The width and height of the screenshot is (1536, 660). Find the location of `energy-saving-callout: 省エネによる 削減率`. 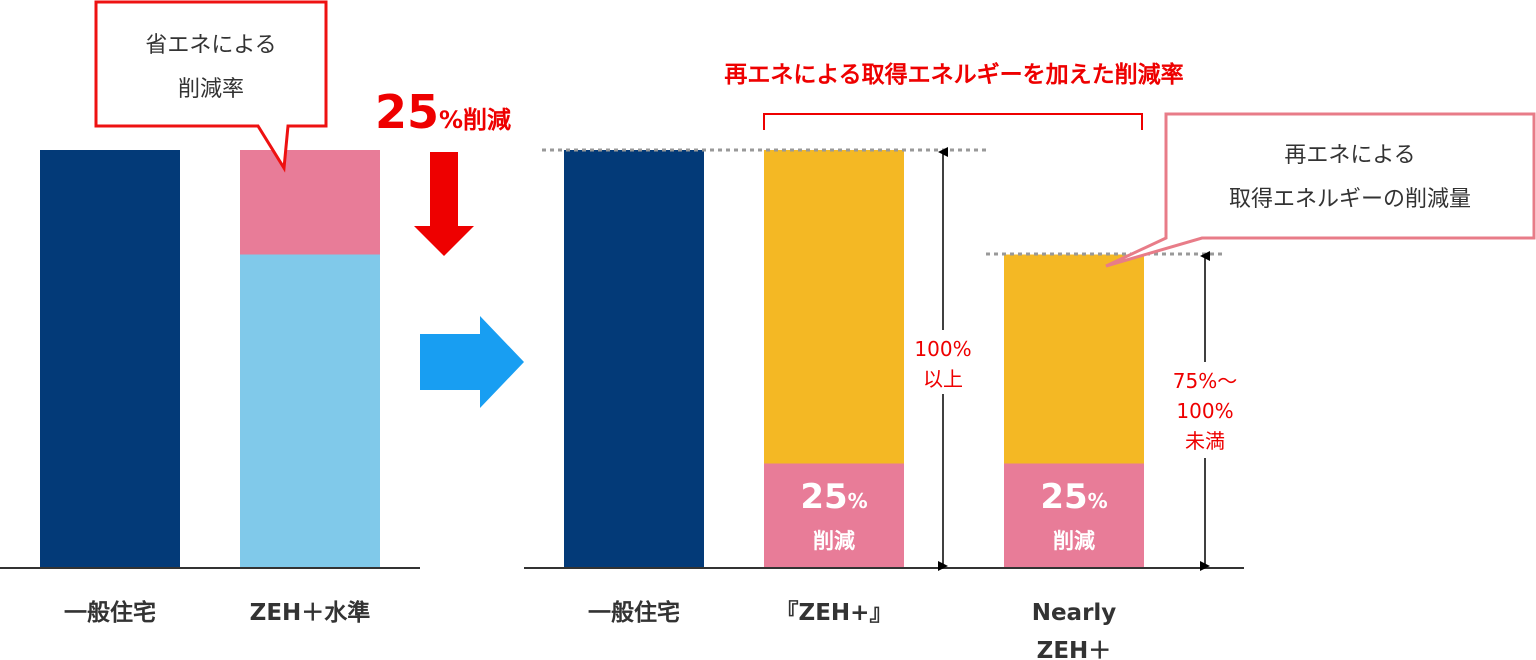

energy-saving-callout: 省エネによる 削減率 is located at coordinates (211, 86).